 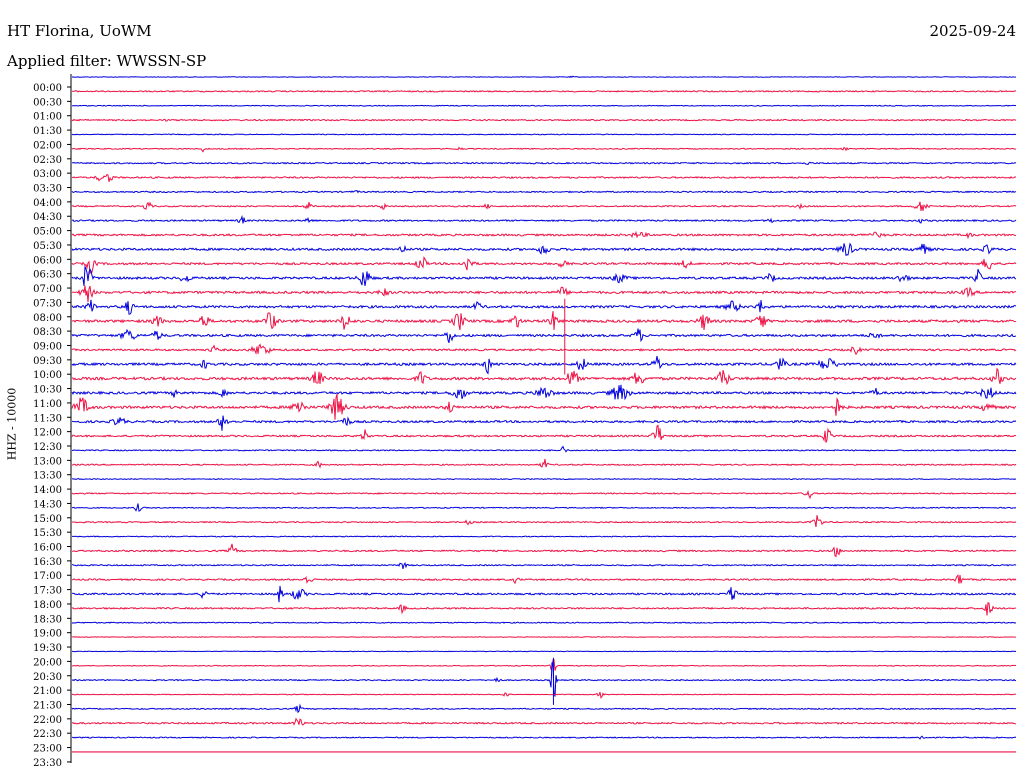 I want to click on time-tick-label: 04:30, so click(x=47, y=217).